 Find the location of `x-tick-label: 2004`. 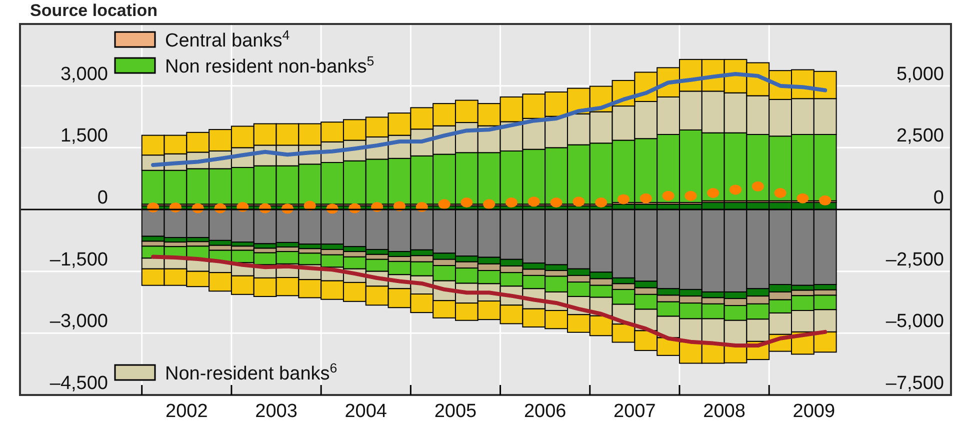

x-tick-label: 2004 is located at coordinates (366, 411).